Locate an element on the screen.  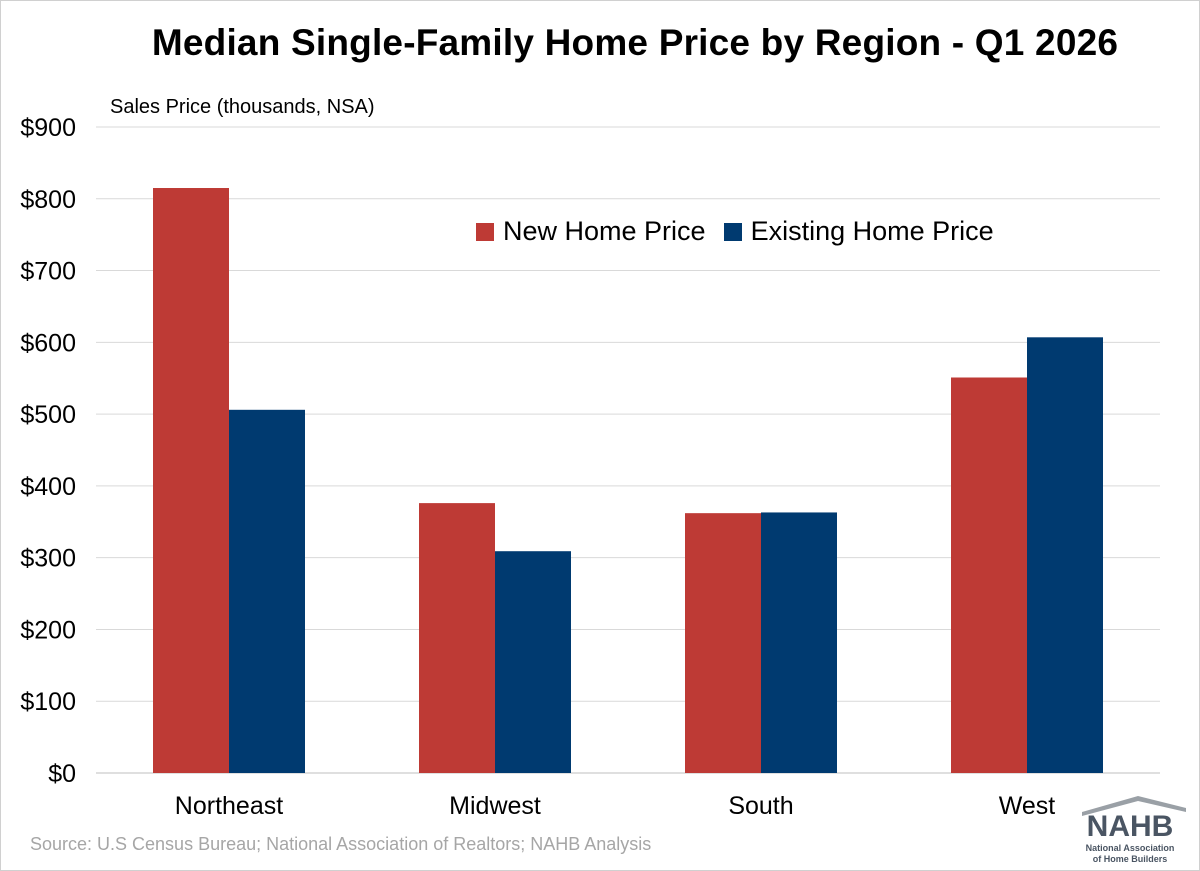
bar-new-west is located at coordinates (989, 575).